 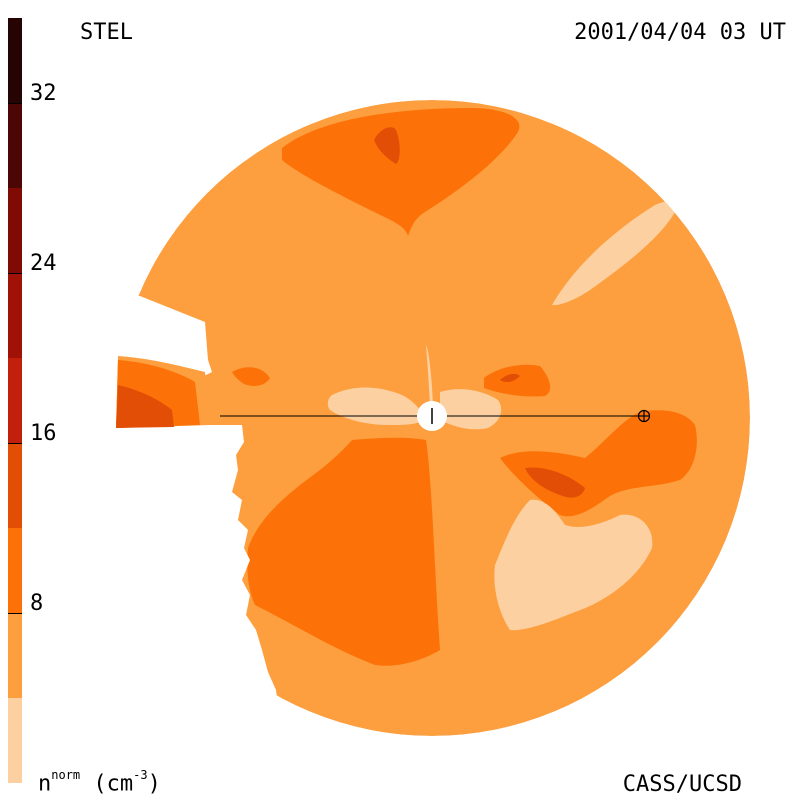 What do you see at coordinates (43, 93) in the screenshot?
I see `colorbar-tick-label: 32` at bounding box center [43, 93].